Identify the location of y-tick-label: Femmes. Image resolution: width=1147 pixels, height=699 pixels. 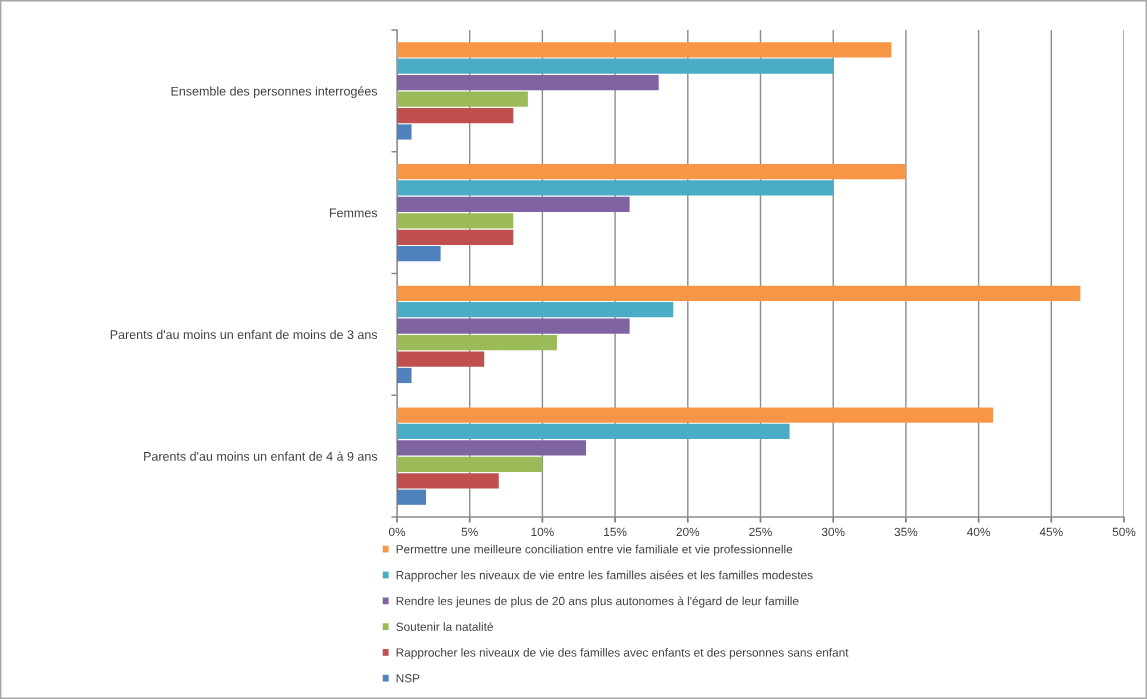
(353, 213).